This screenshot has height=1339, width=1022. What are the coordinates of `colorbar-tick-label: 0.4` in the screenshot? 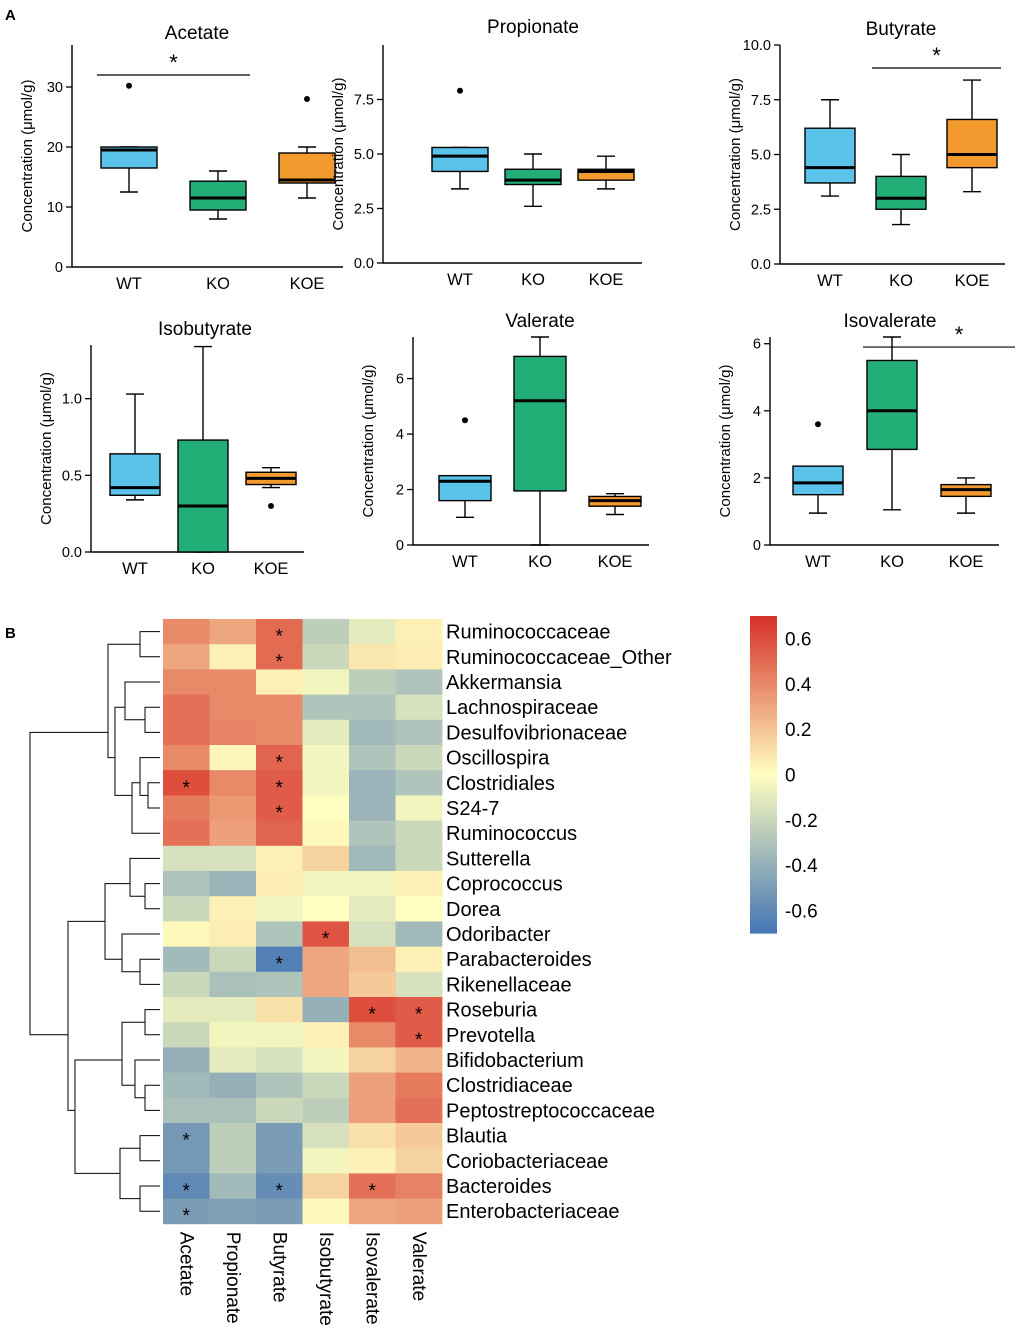 It's located at (798, 685).